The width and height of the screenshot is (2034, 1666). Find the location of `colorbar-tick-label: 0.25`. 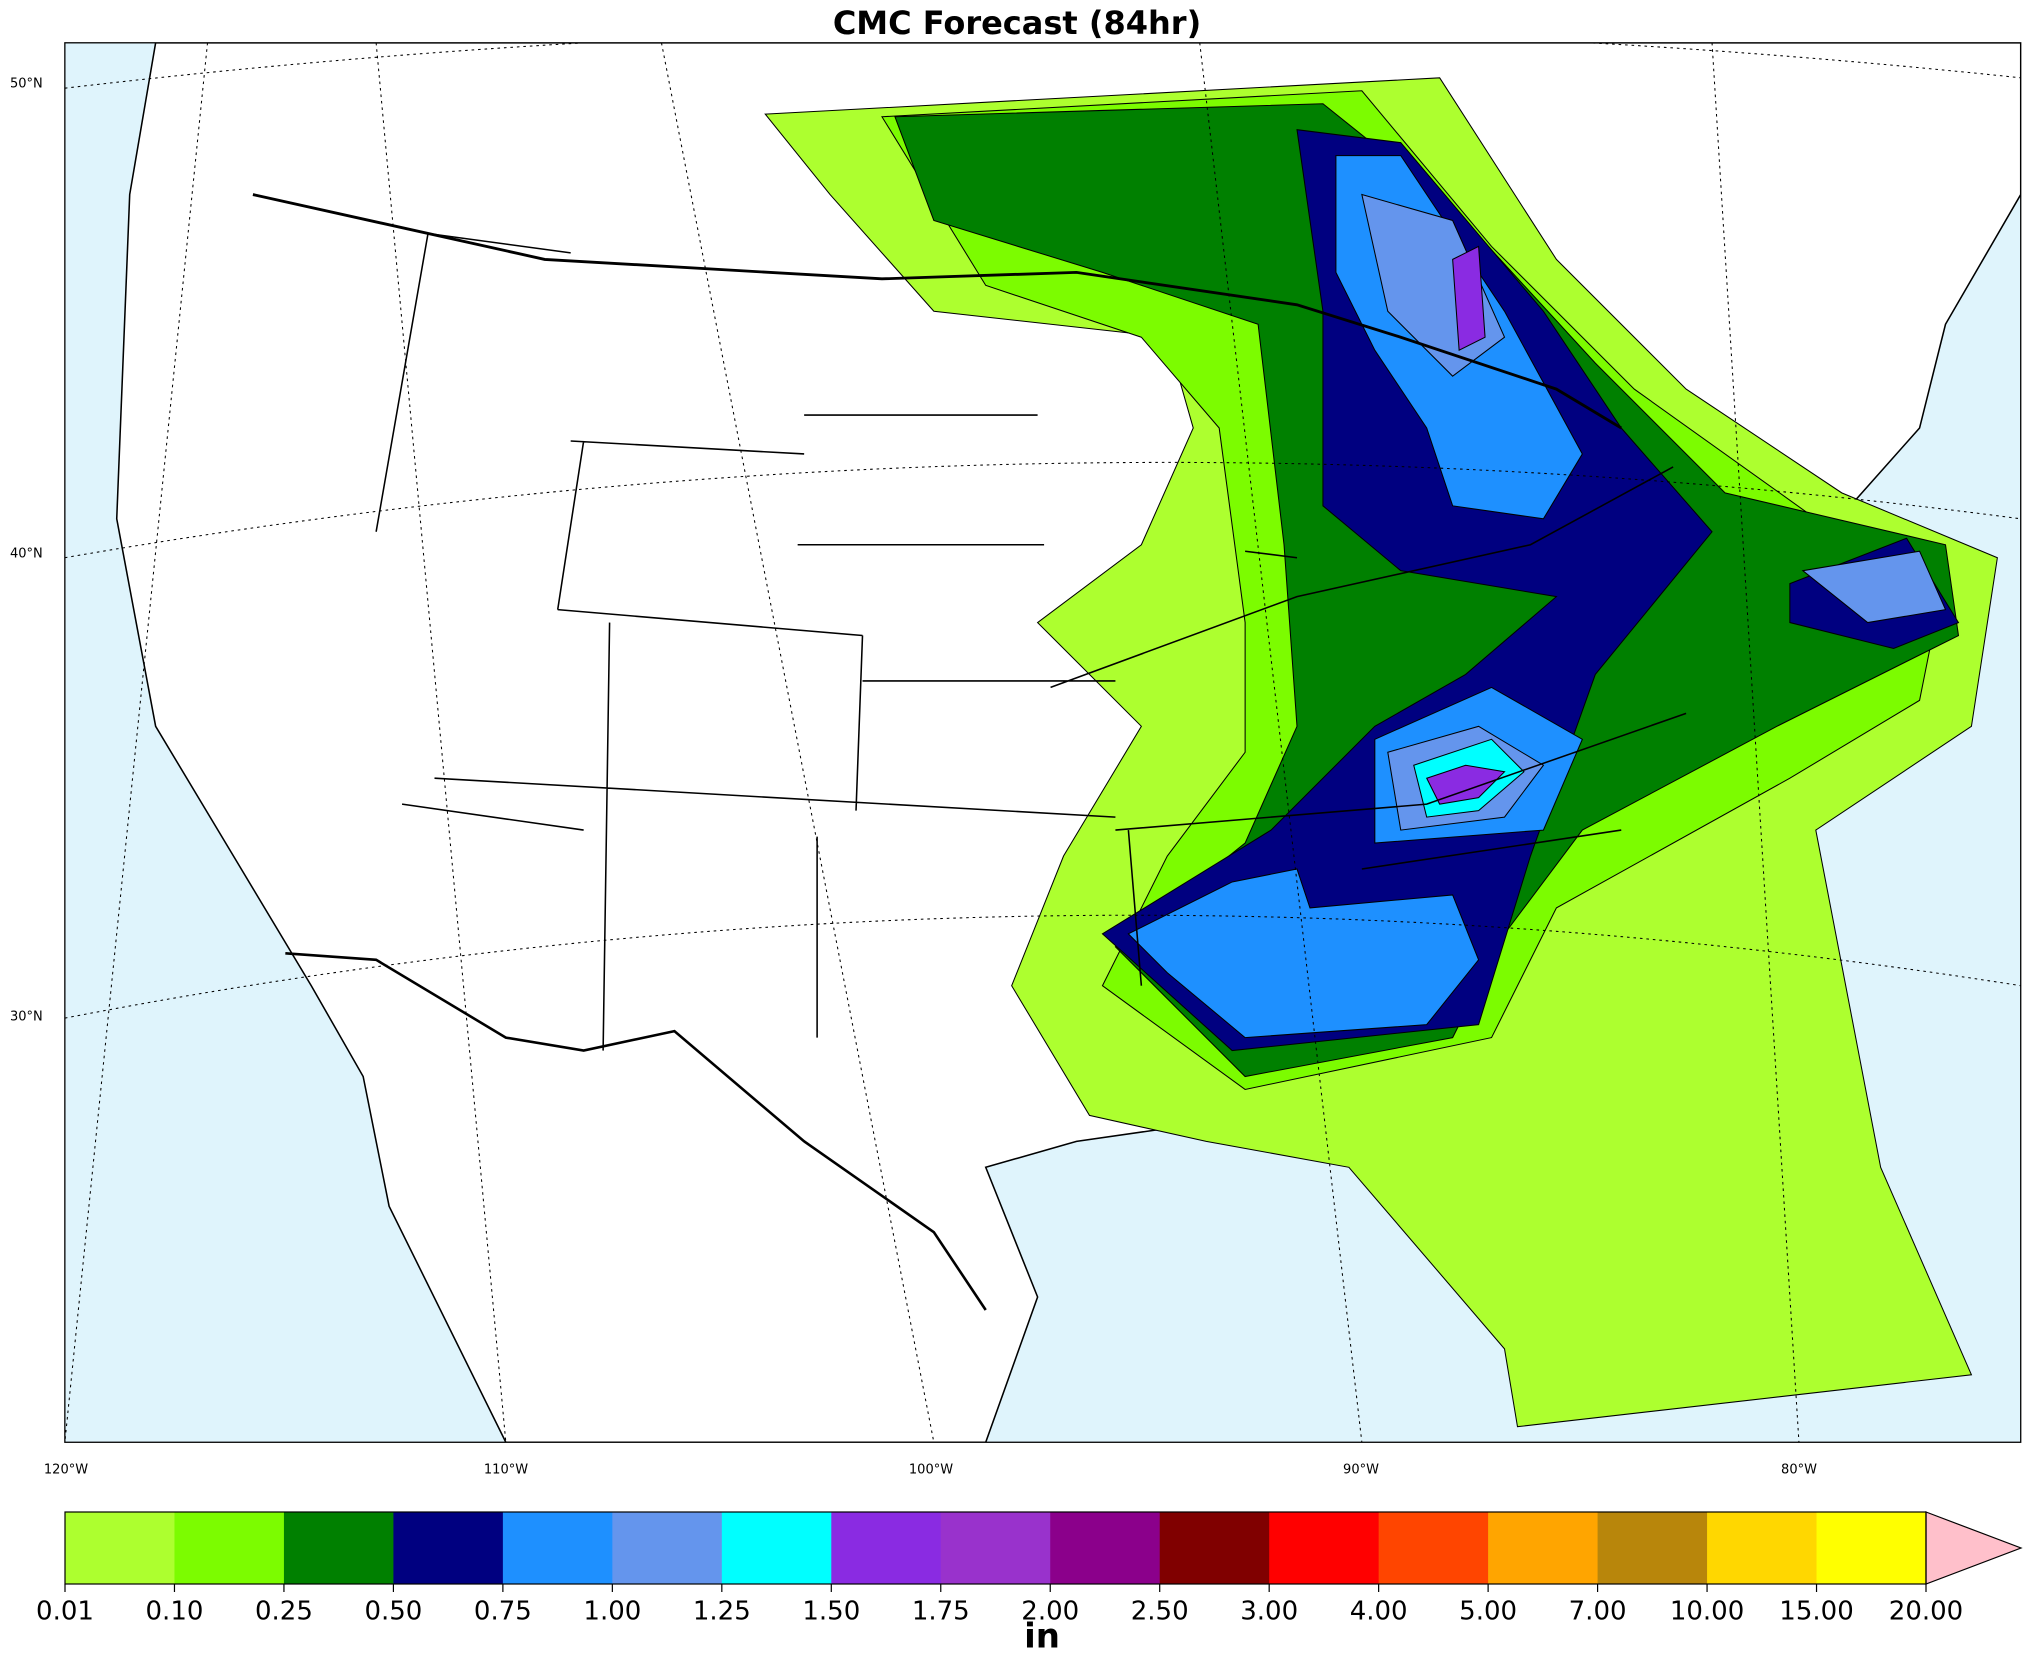

colorbar-tick-label: 0.25 is located at coordinates (284, 1612).